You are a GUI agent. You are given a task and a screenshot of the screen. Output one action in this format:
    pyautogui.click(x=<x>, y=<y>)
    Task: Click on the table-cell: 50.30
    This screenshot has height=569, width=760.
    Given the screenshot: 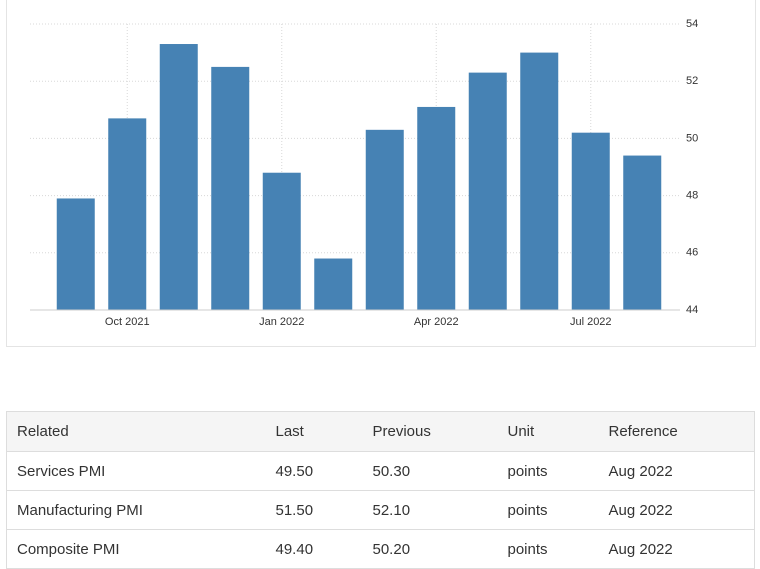 What is the action you would take?
    pyautogui.click(x=430, y=471)
    